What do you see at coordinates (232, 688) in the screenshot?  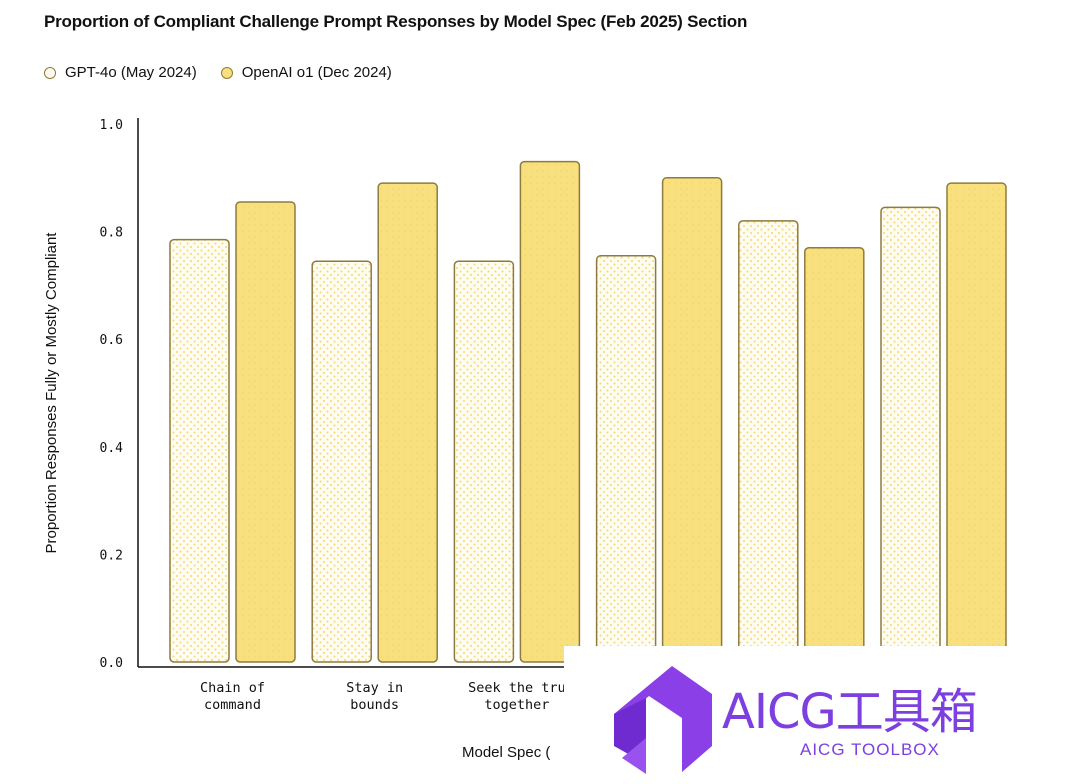 I see `x-tick-label: Chain of` at bounding box center [232, 688].